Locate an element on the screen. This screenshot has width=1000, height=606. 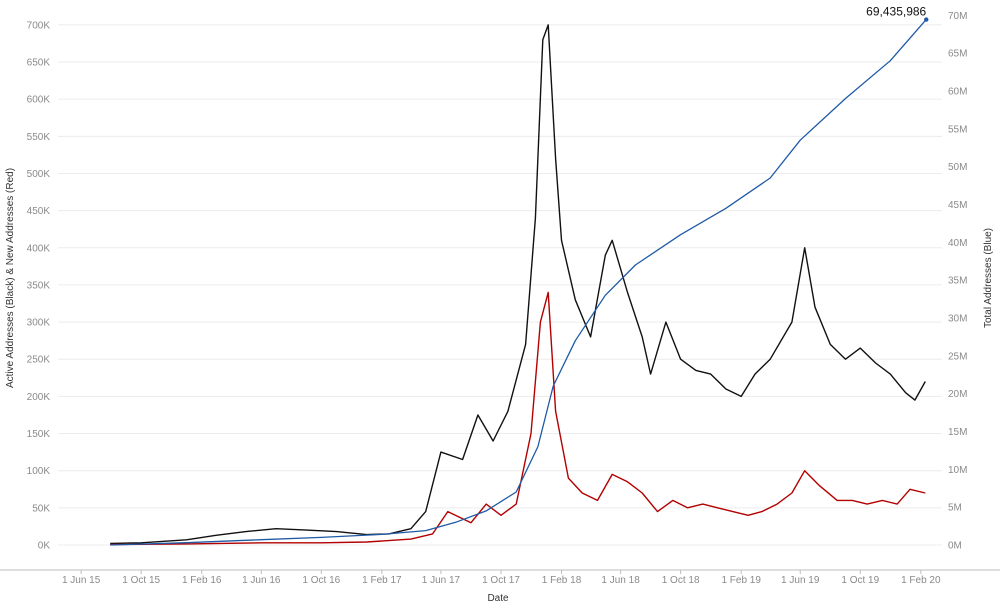
x-tick-label: 1 Jun 15 is located at coordinates (81, 580).